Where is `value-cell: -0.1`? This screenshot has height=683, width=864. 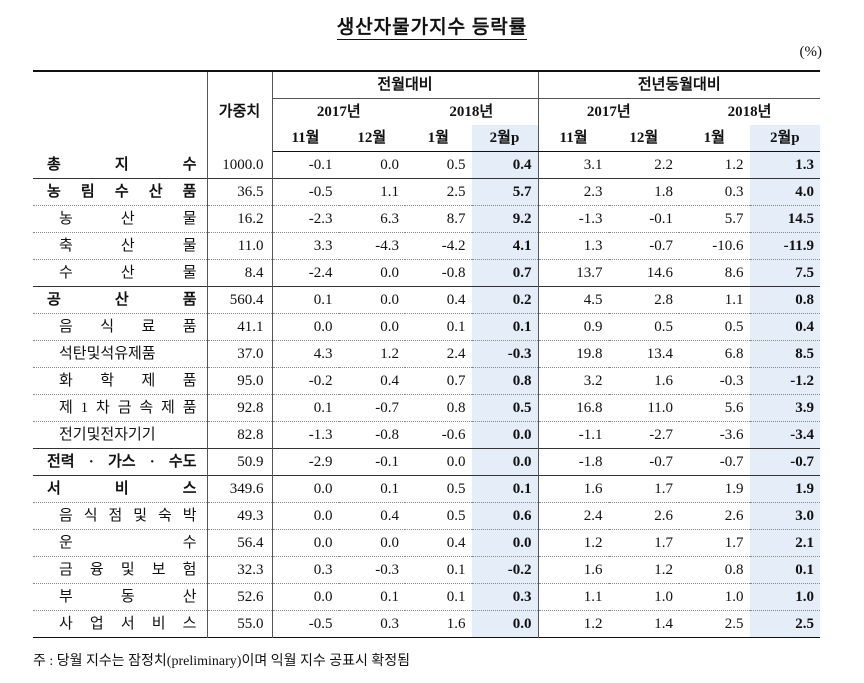
value-cell: -0.1 is located at coordinates (644, 219).